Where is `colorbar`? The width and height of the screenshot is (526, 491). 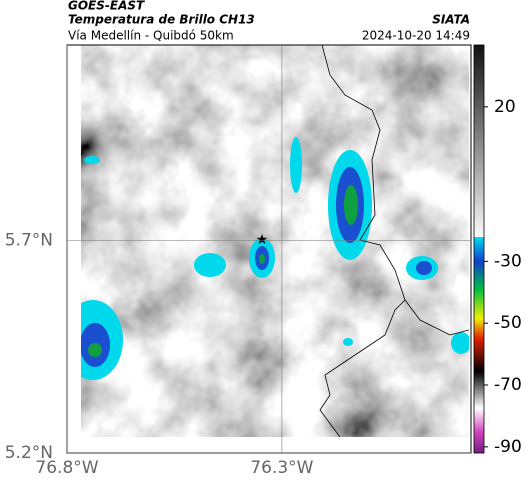 colorbar is located at coordinates (479, 249).